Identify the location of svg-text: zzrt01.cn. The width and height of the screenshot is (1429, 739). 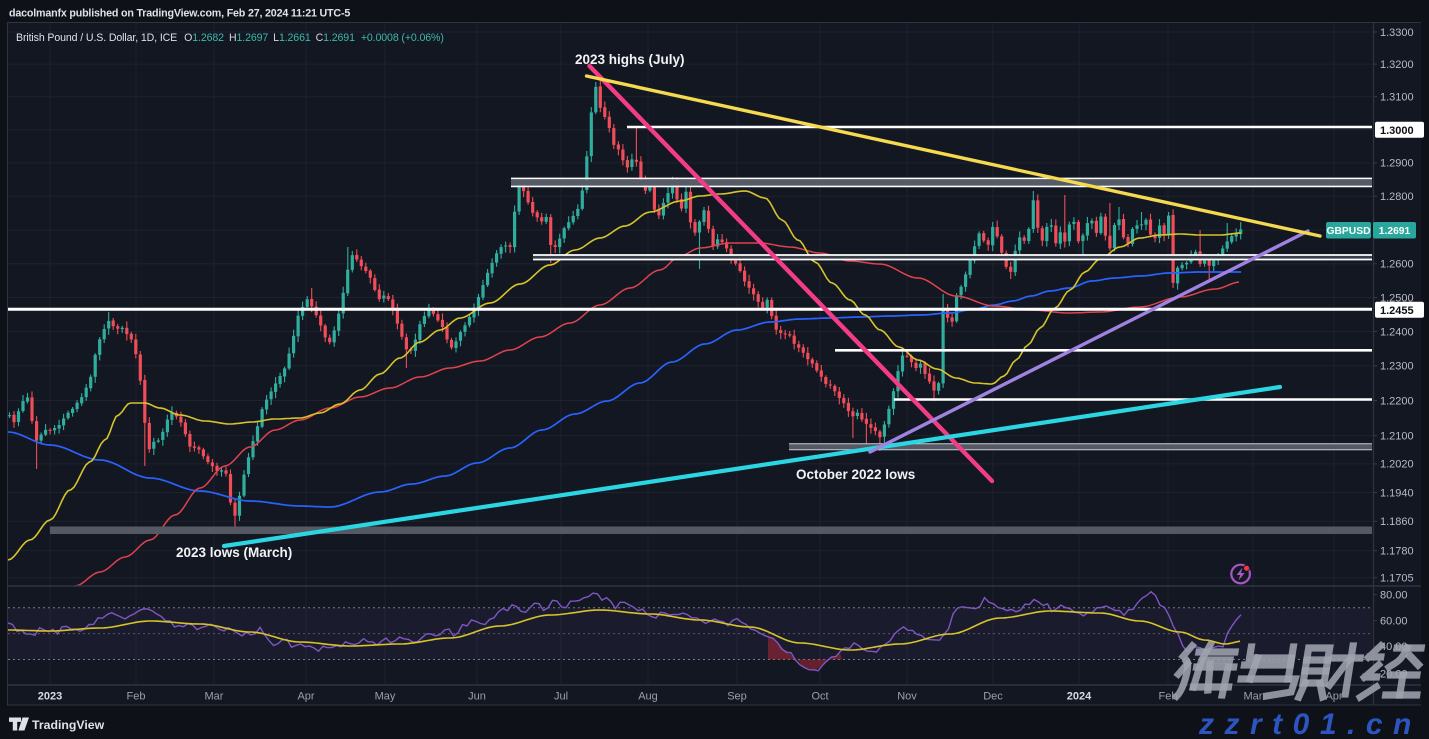
(1310, 723).